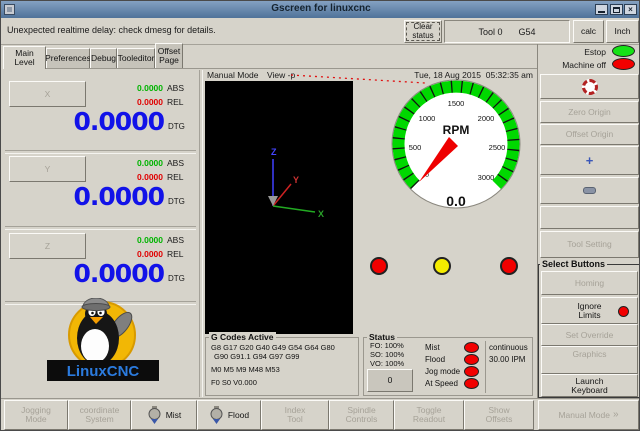  I want to click on statusbar-divider, so click(320, 44).